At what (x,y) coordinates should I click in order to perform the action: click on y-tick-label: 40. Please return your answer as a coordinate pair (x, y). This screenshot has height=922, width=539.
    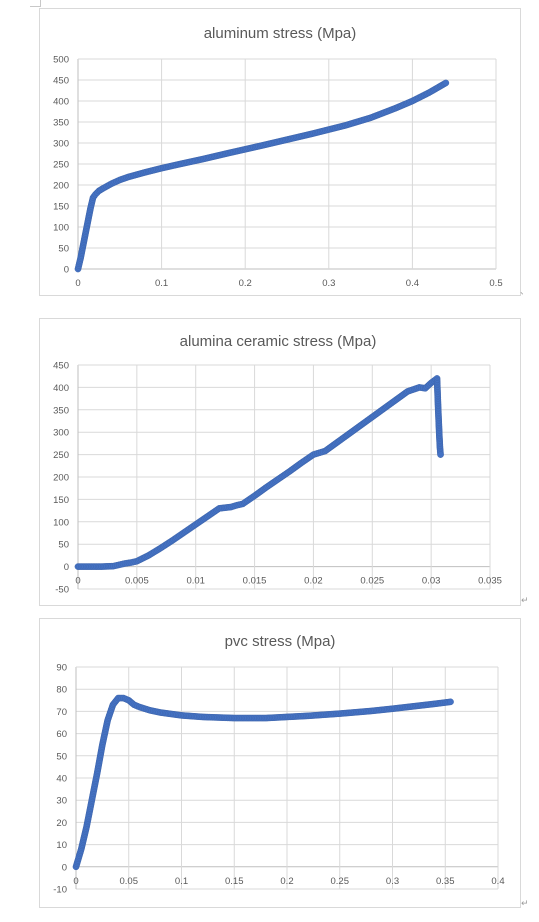
    Looking at the image, I should click on (61, 779).